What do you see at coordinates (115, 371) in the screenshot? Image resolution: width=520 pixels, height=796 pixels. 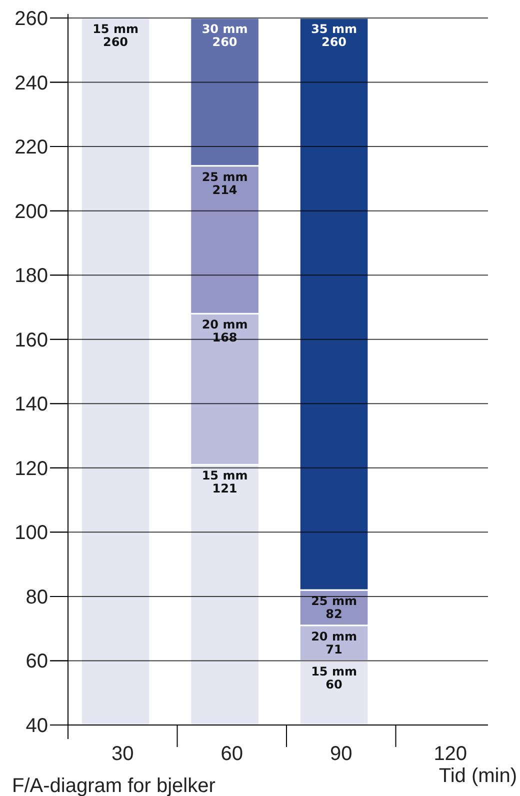 I see `bar` at bounding box center [115, 371].